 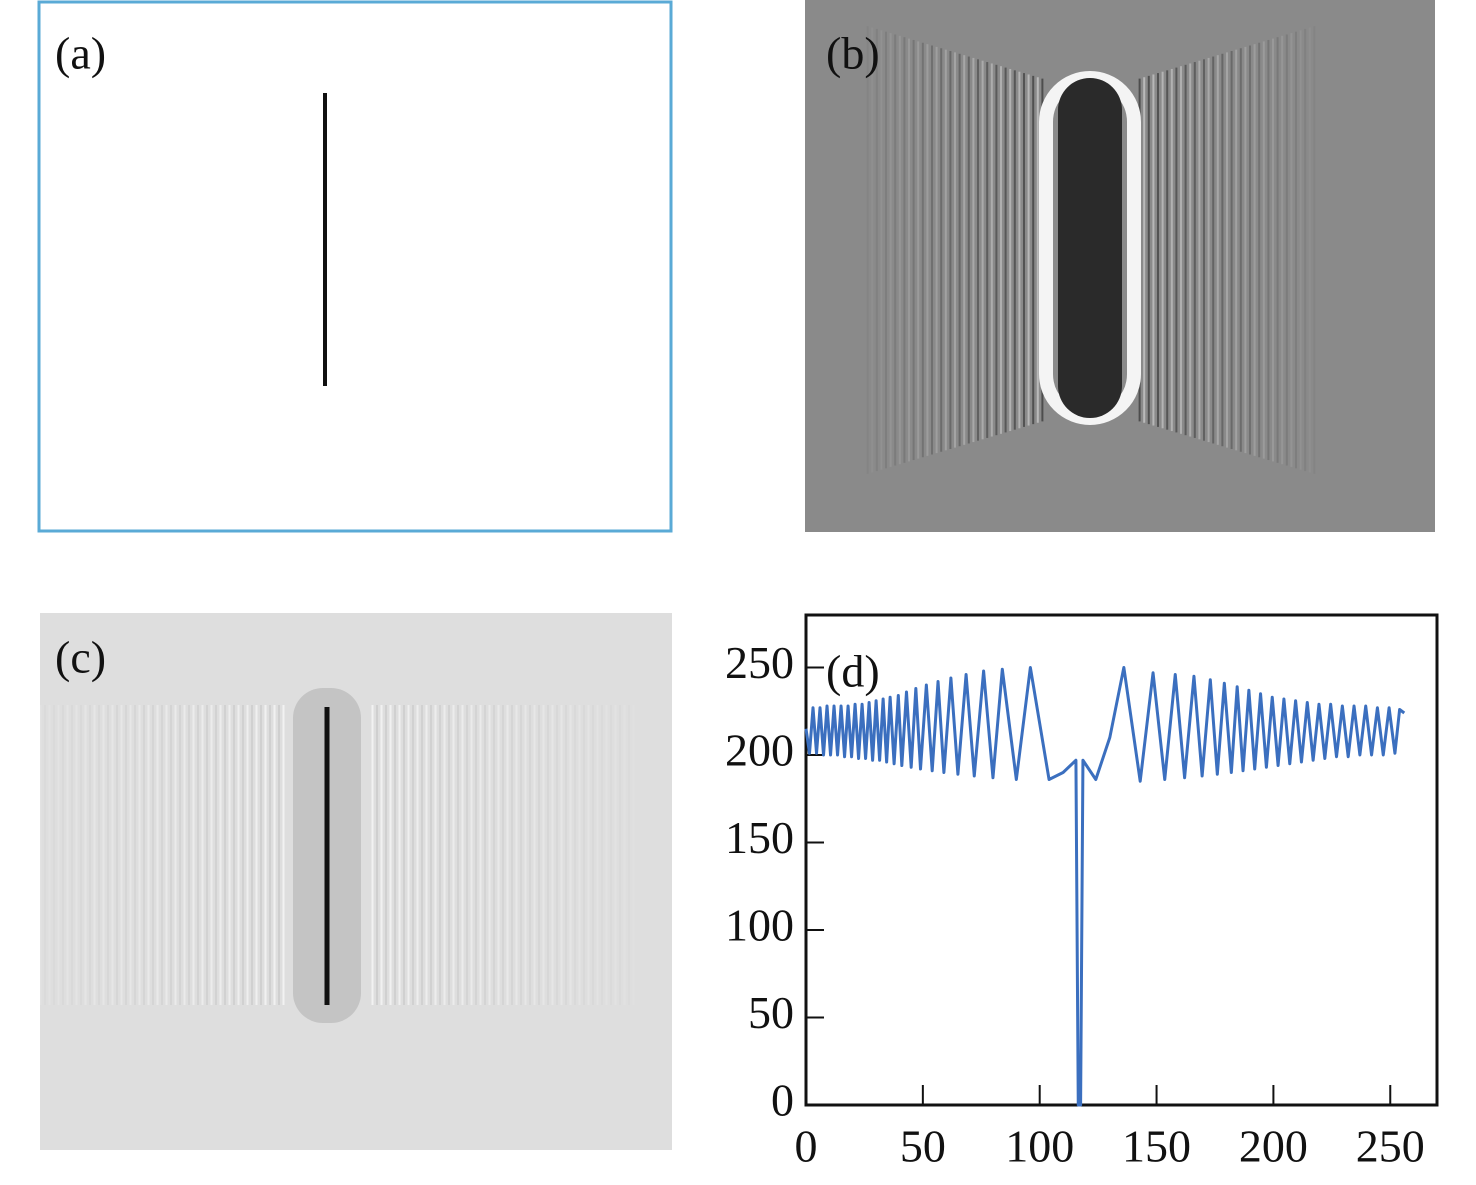 I want to click on core, so click(x=1090, y=248).